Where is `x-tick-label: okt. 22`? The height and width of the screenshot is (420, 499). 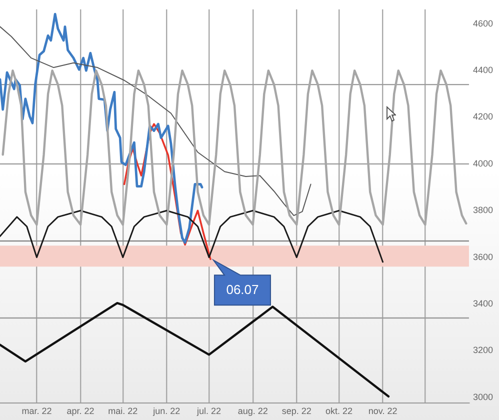
x-tick-label: okt. 22 is located at coordinates (339, 411).